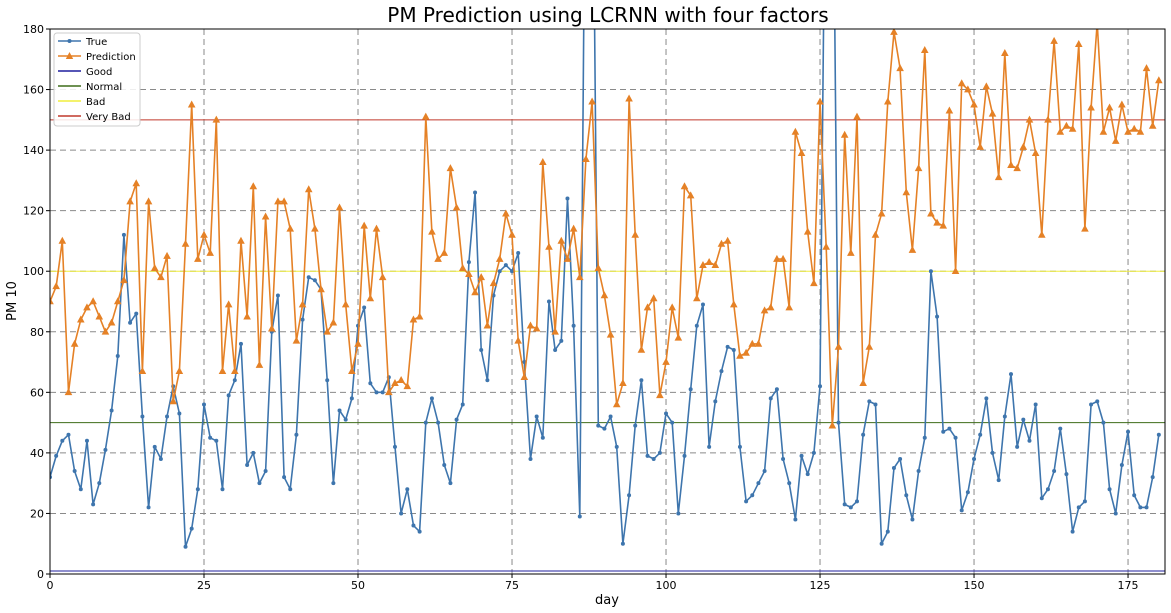  What do you see at coordinates (33, 29) in the screenshot?
I see `y-tick-label: 180` at bounding box center [33, 29].